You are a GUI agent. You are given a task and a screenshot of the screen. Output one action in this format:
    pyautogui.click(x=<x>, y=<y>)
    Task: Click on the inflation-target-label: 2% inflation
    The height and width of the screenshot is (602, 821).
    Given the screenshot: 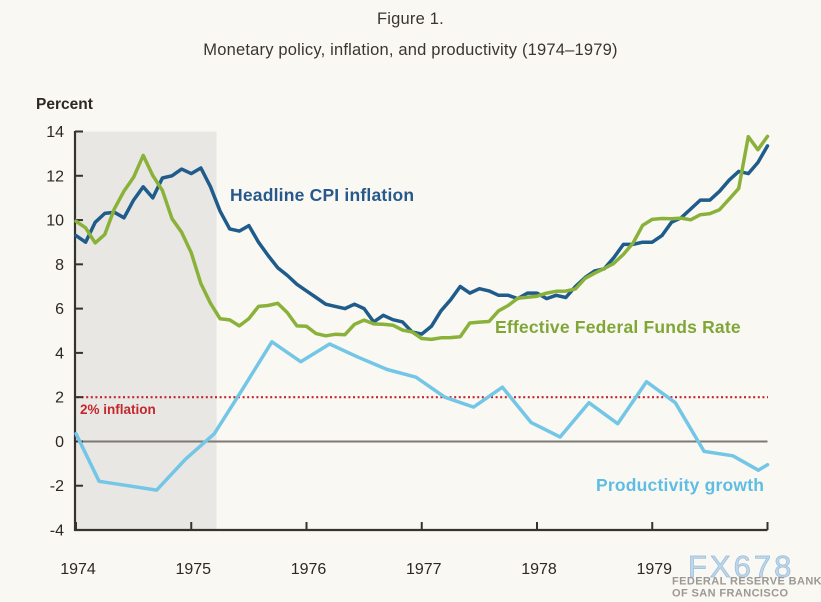 What is the action you would take?
    pyautogui.click(x=118, y=409)
    